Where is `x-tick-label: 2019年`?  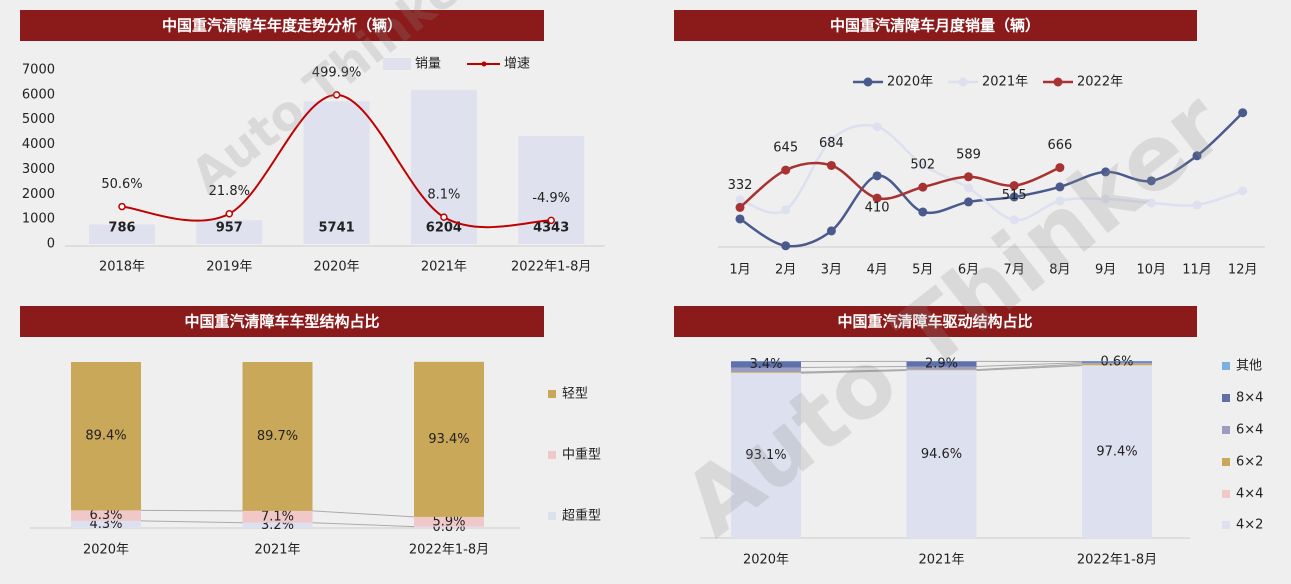 x-tick-label: 2019年 is located at coordinates (229, 267).